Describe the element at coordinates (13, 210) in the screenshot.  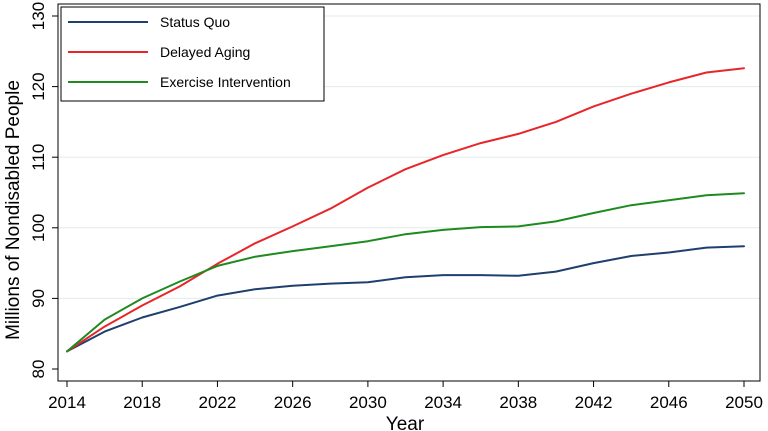
I see `y-axis-title: Millions of Nondisabled People` at that location.